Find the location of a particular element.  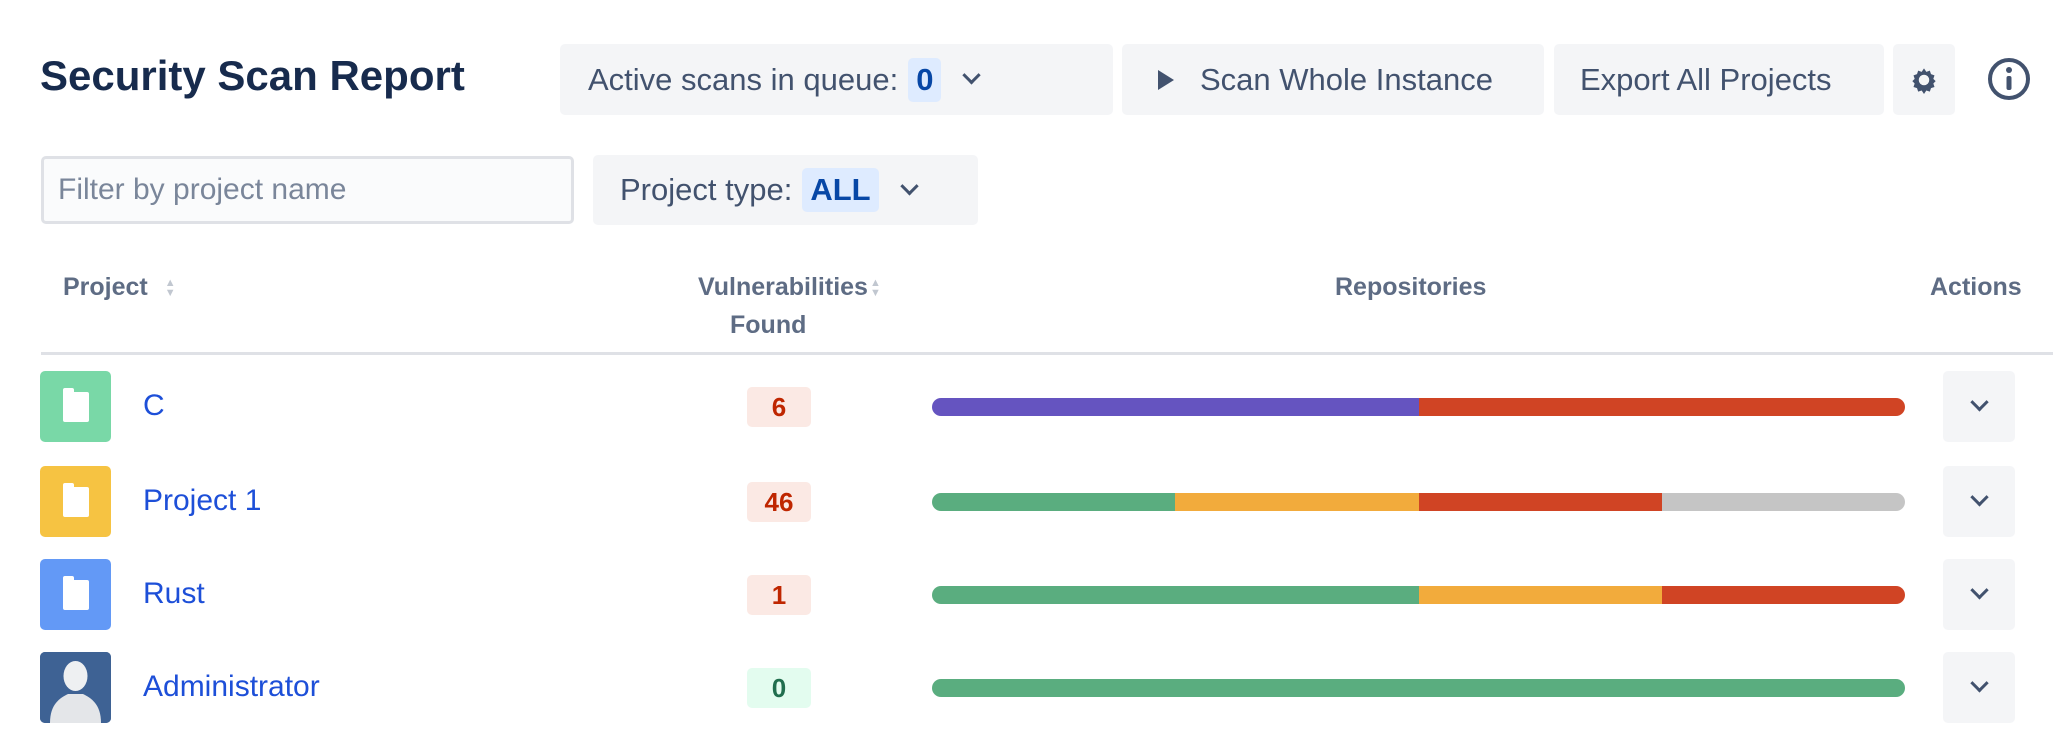

queue-label: Active scans in queue: is located at coordinates (743, 79).